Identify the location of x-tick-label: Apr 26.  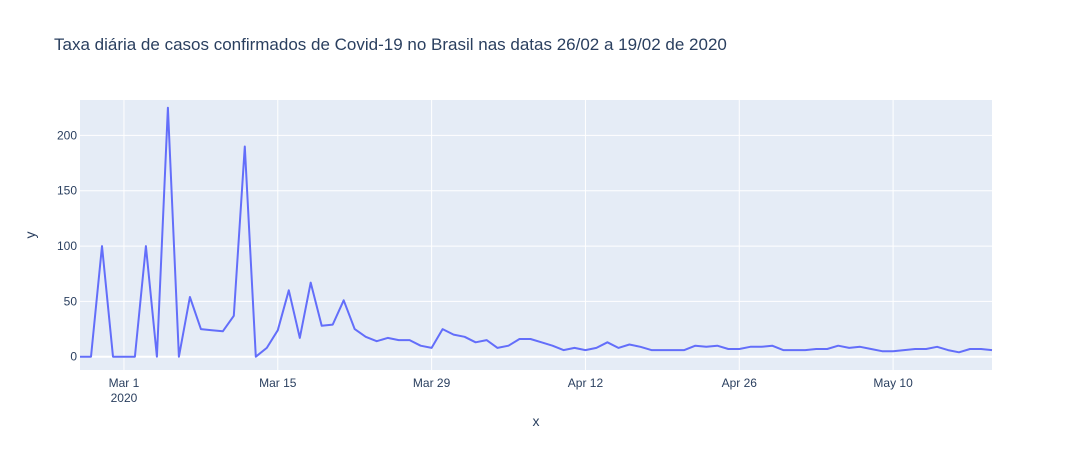
(740, 383).